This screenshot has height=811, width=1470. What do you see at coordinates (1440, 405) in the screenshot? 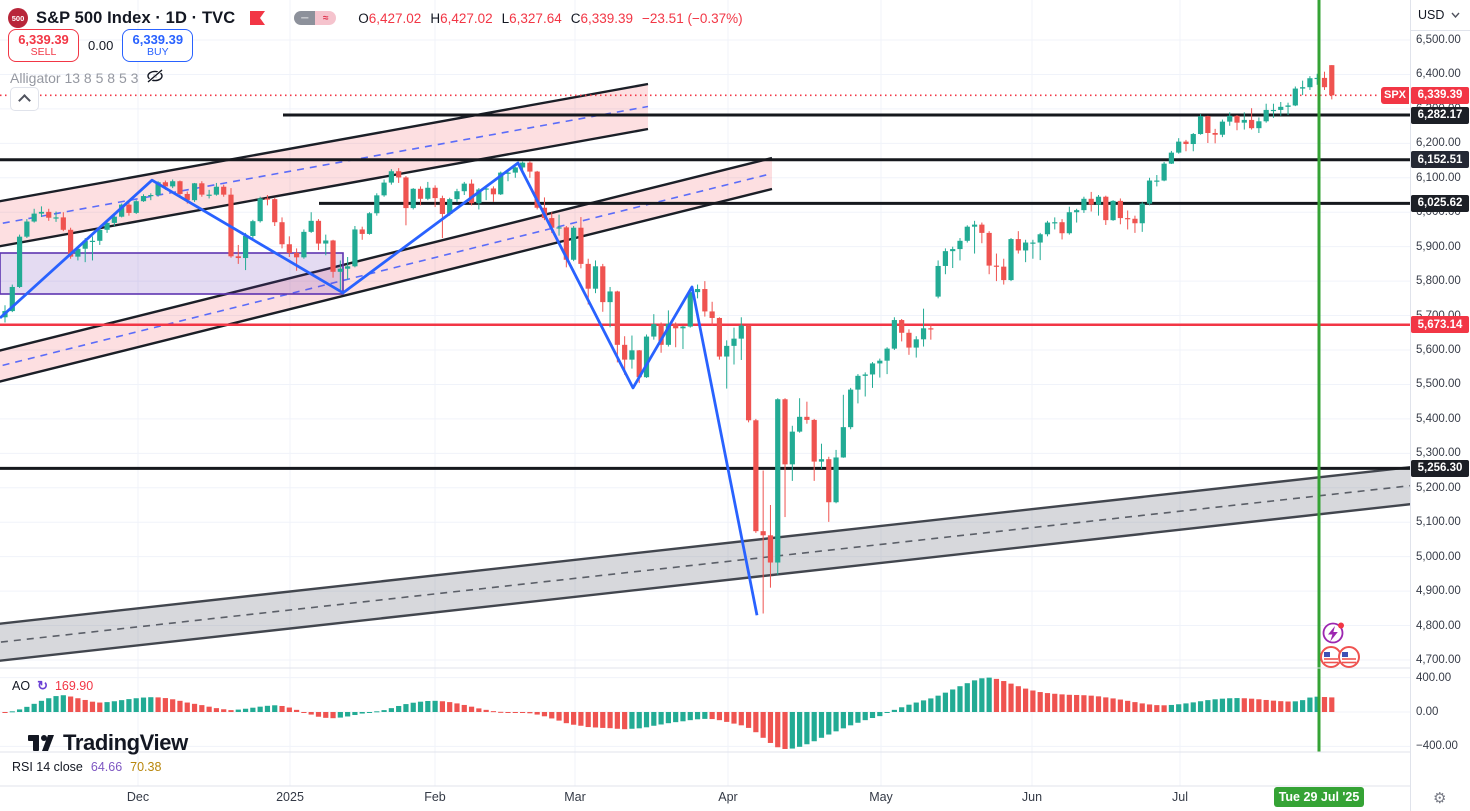
I see `price-axis` at bounding box center [1440, 405].